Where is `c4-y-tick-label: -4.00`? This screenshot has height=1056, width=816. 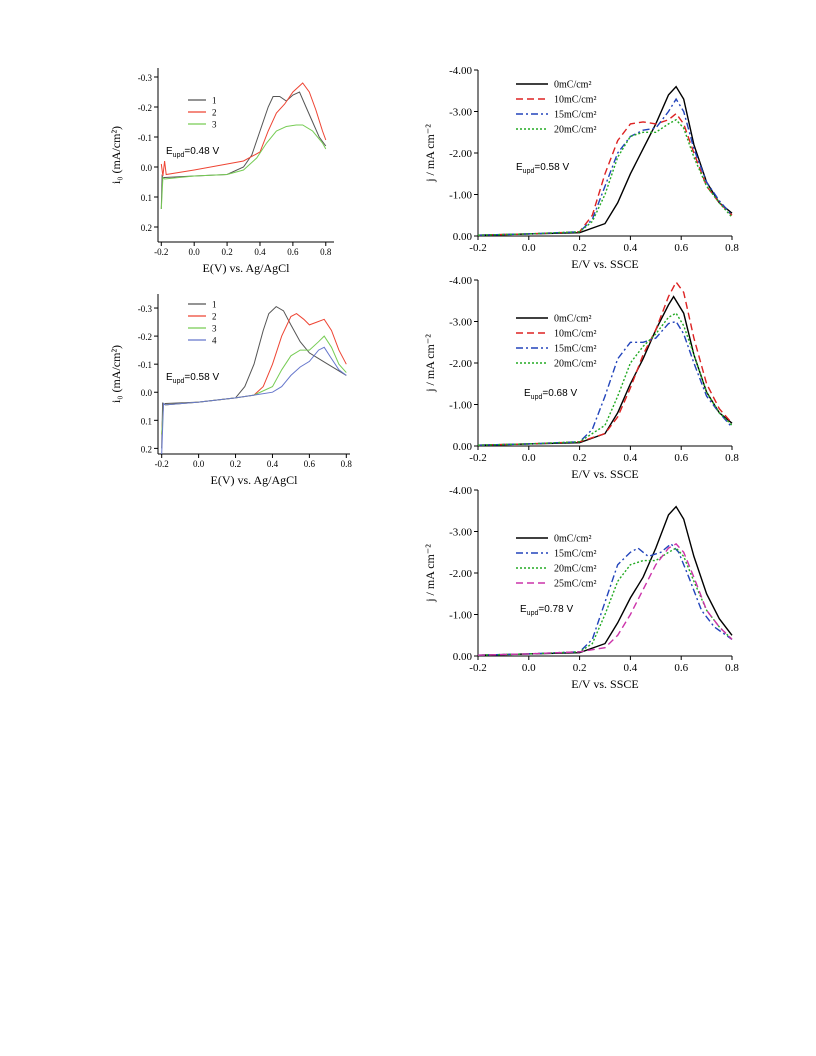
c4-y-tick-label: -4.00 is located at coordinates (460, 281).